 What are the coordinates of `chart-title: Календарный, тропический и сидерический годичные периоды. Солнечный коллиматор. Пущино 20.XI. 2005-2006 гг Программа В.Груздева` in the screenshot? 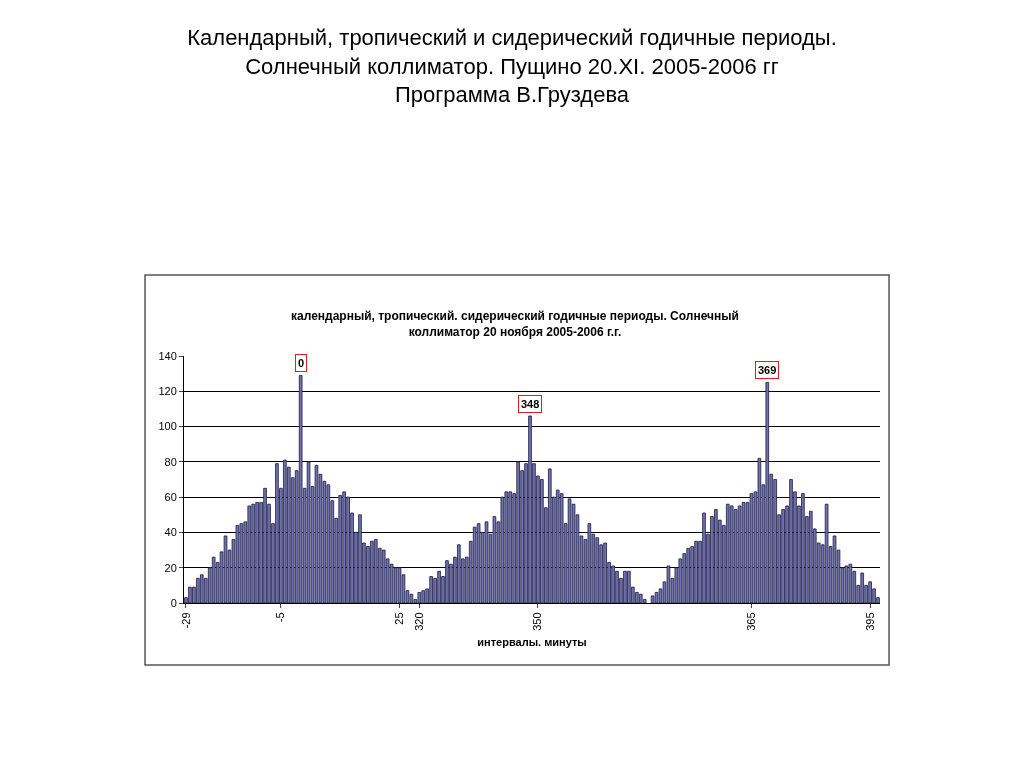 It's located at (512, 66).